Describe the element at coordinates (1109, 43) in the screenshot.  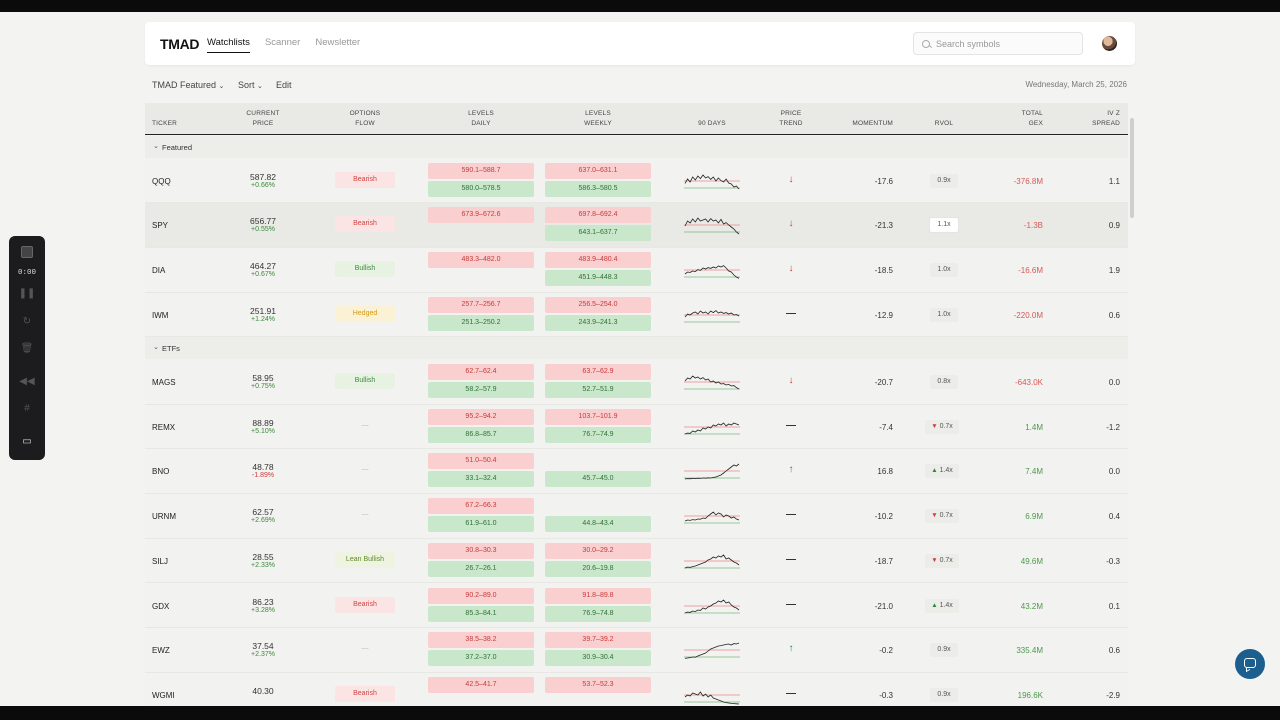
I see `avatar` at that location.